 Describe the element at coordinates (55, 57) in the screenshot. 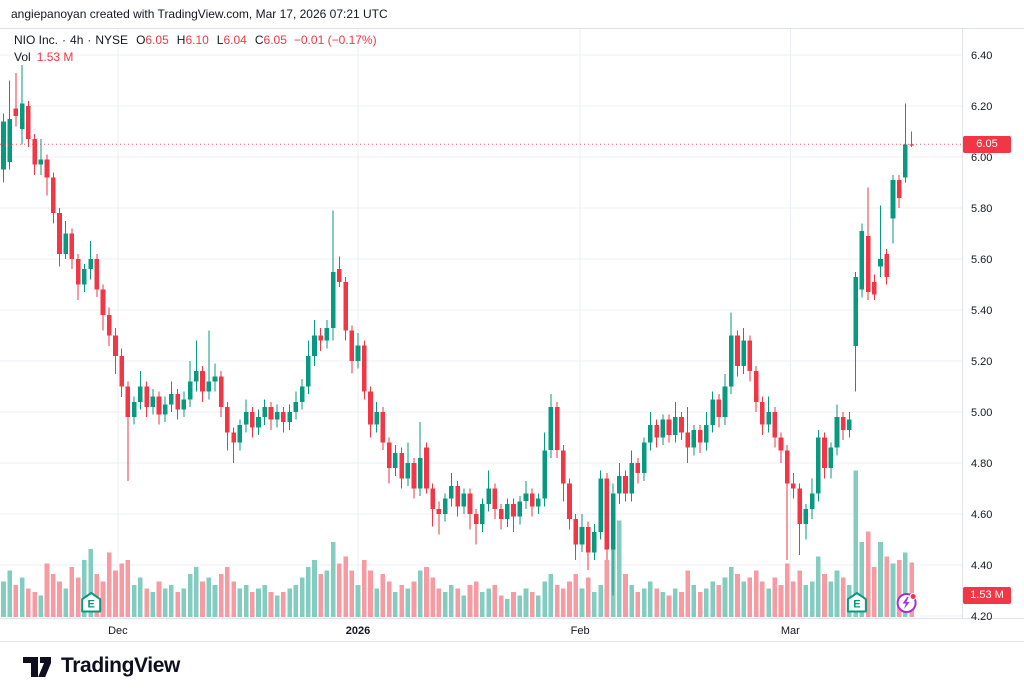

I see `volume-value: 1.53 M` at that location.